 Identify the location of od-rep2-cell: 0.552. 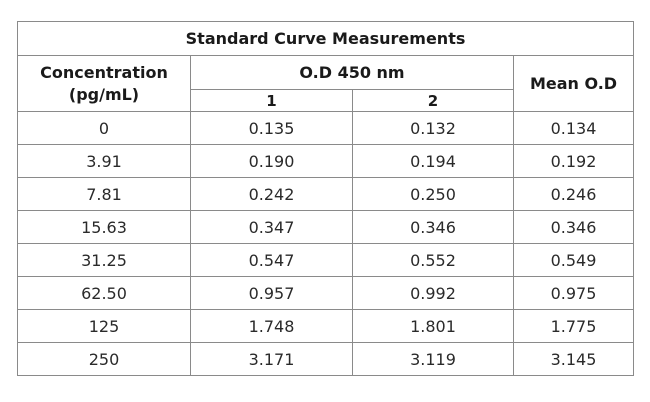
(433, 260).